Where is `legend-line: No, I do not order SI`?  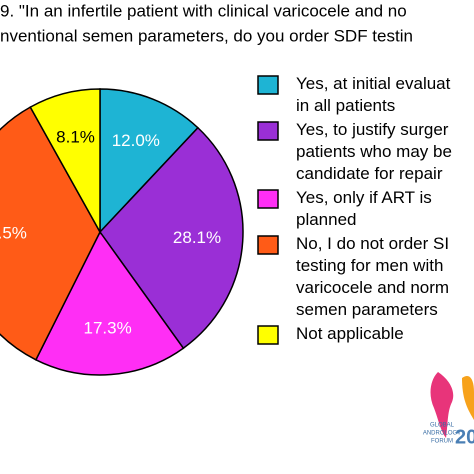 legend-line: No, I do not order SI is located at coordinates (372, 243).